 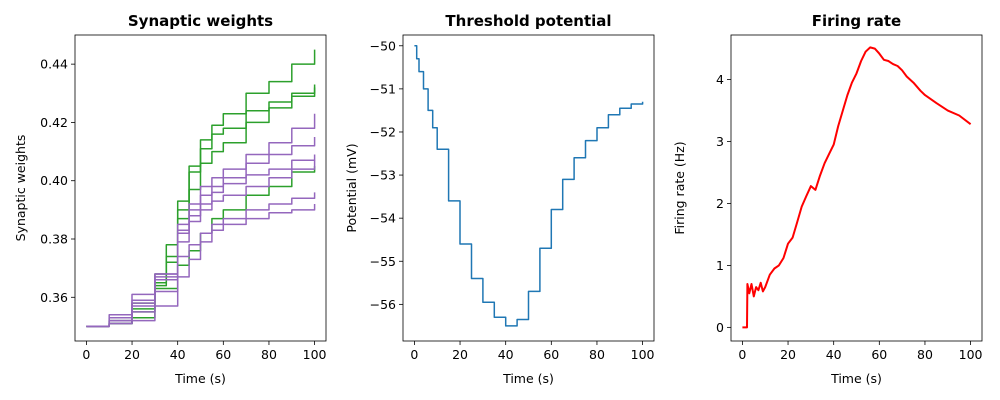 I want to click on y-tick-label: −54, so click(x=383, y=218).